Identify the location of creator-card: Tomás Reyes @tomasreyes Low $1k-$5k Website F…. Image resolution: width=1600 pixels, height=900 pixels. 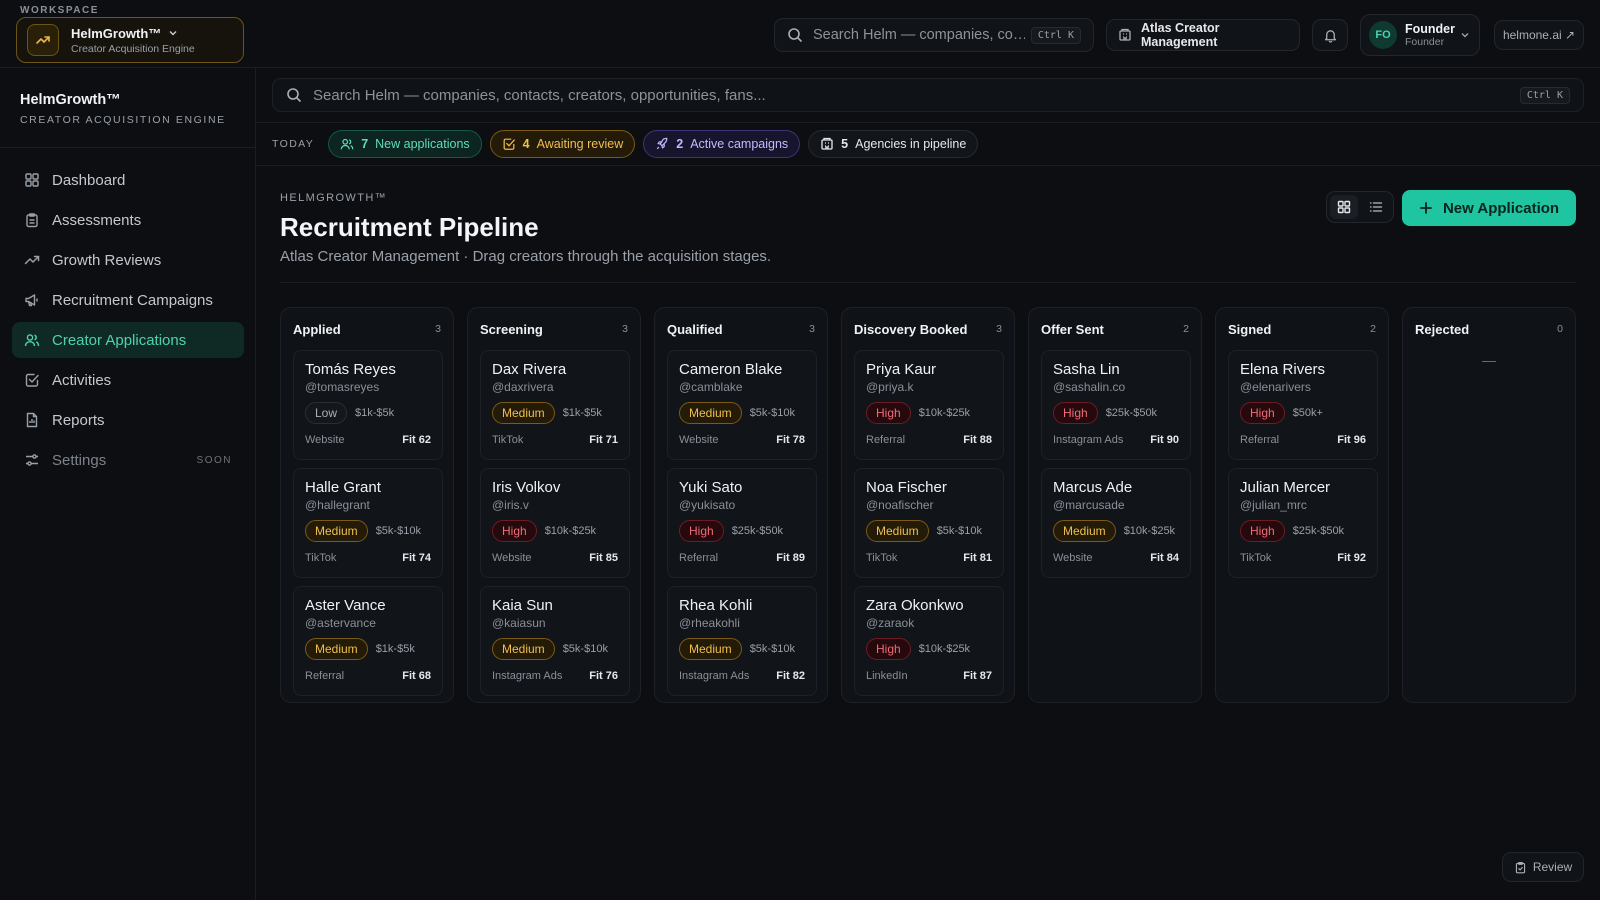
(368, 405).